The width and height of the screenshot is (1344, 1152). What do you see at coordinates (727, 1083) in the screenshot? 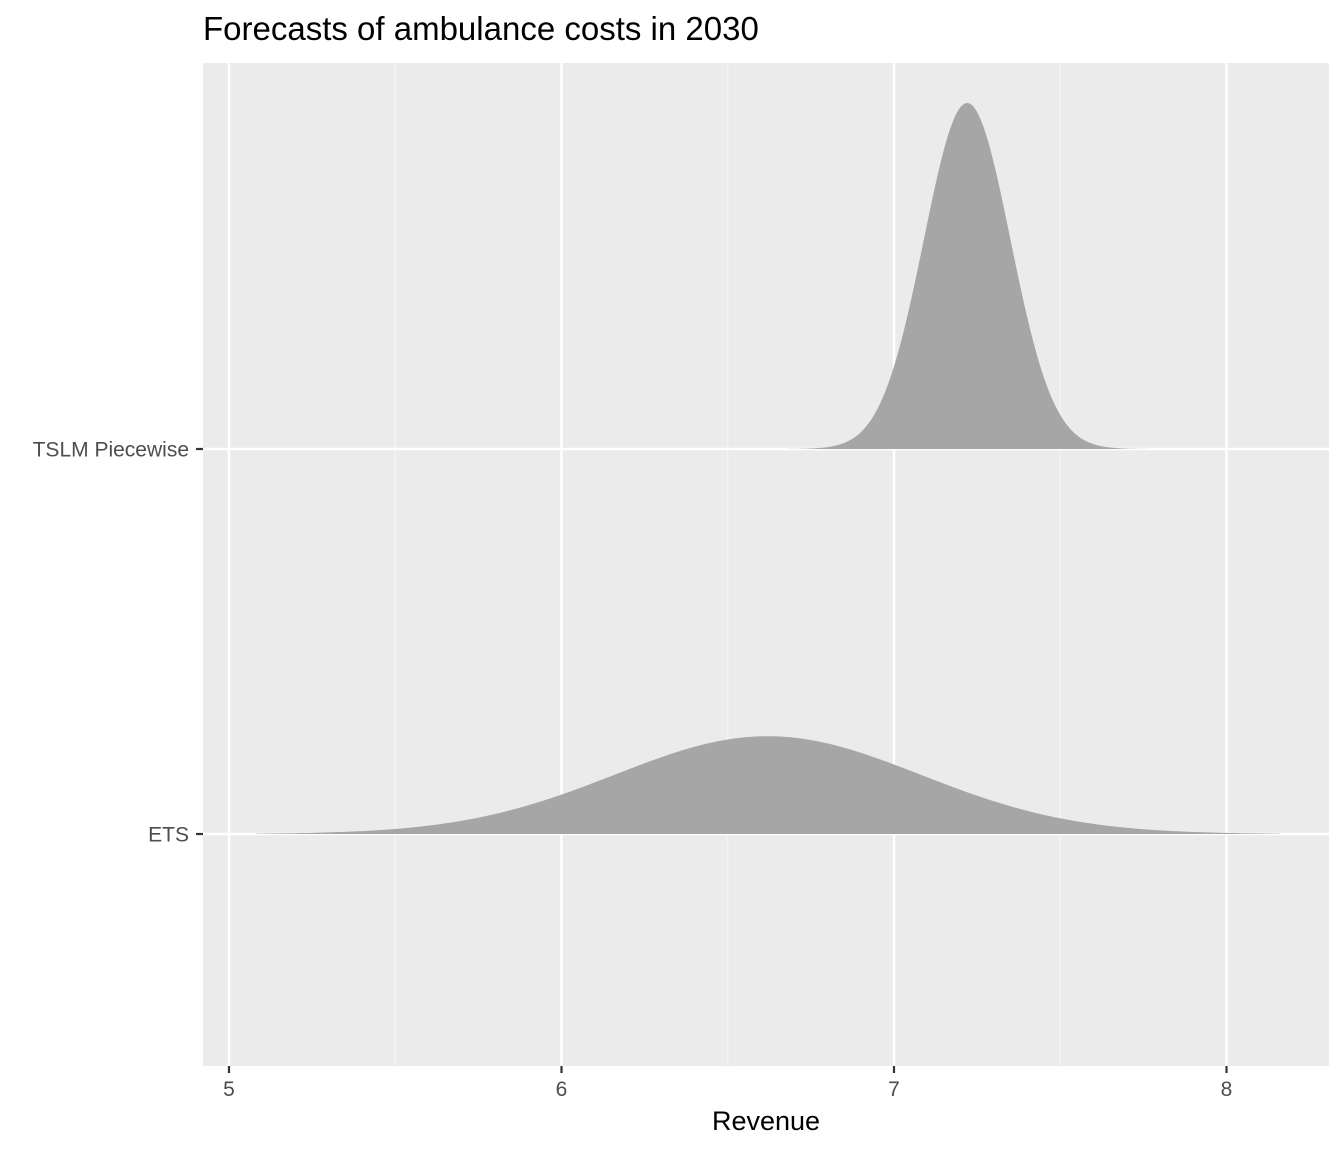
I see `x-axis: 5 6 7 8` at bounding box center [727, 1083].